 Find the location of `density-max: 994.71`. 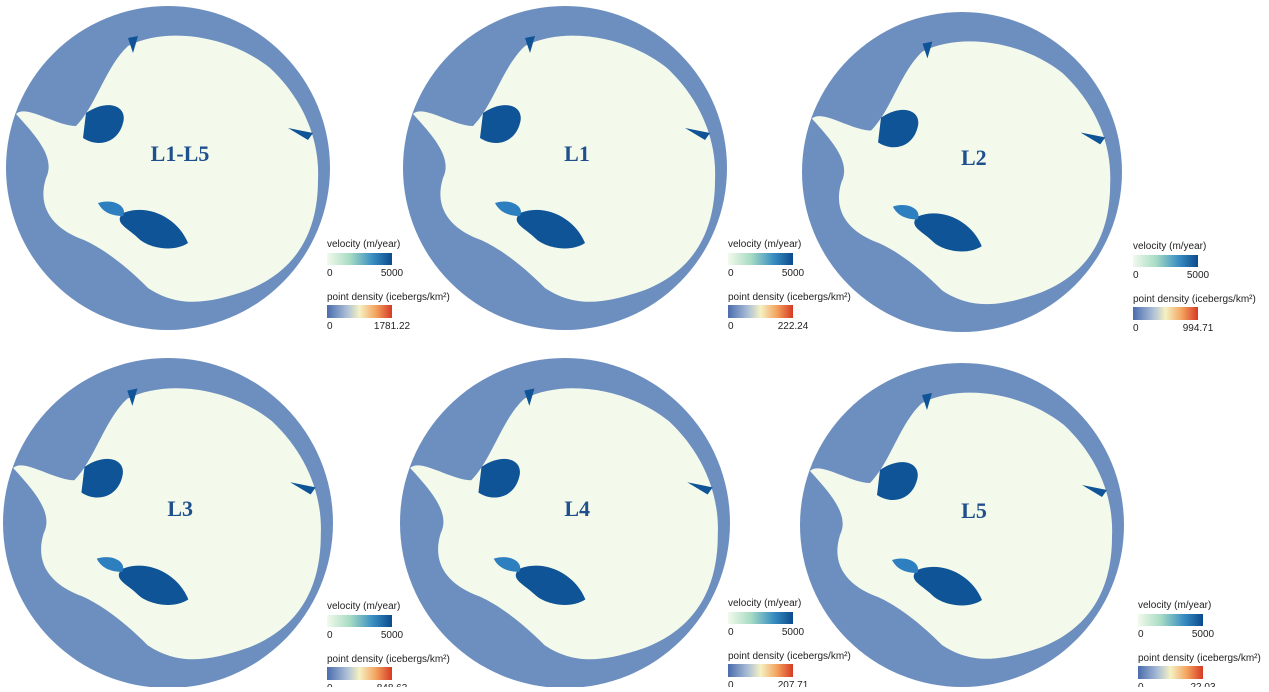

density-max: 994.71 is located at coordinates (1198, 328).